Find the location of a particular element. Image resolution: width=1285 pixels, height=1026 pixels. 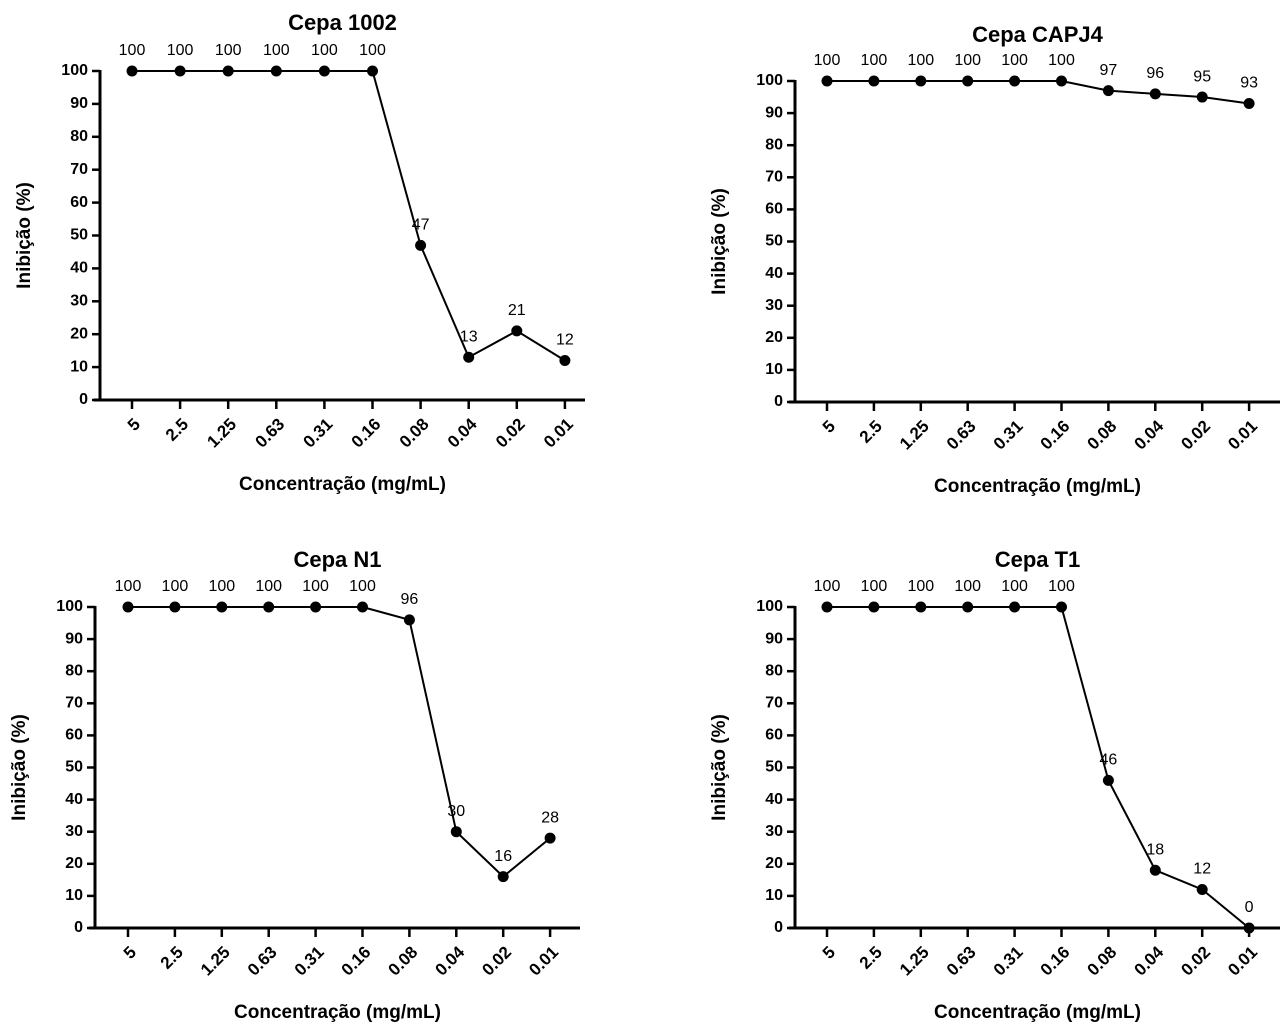

value-label: 97 is located at coordinates (1109, 70).